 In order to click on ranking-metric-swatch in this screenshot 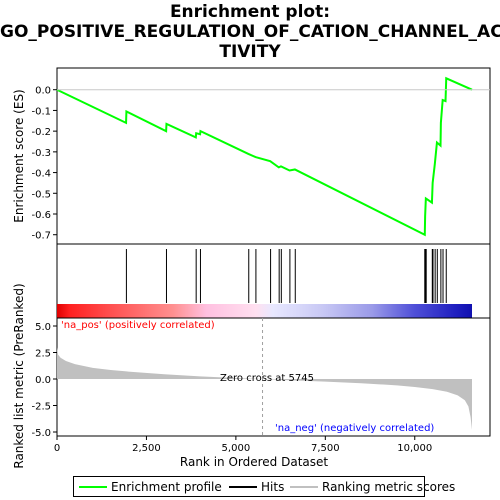, I will do `click(304, 487)`.